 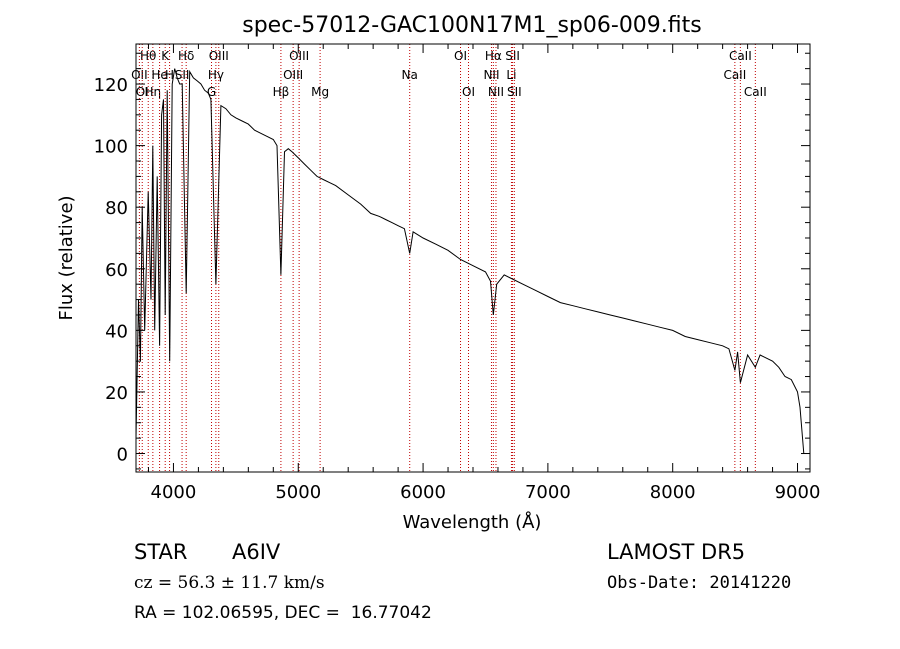 I want to click on x-axis-label: Wavelength (Å), so click(x=472, y=522).